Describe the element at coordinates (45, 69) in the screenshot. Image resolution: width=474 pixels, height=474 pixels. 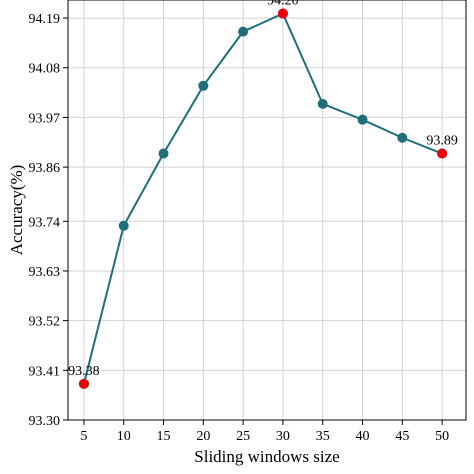
I see `y-tick-label: 94.08` at that location.